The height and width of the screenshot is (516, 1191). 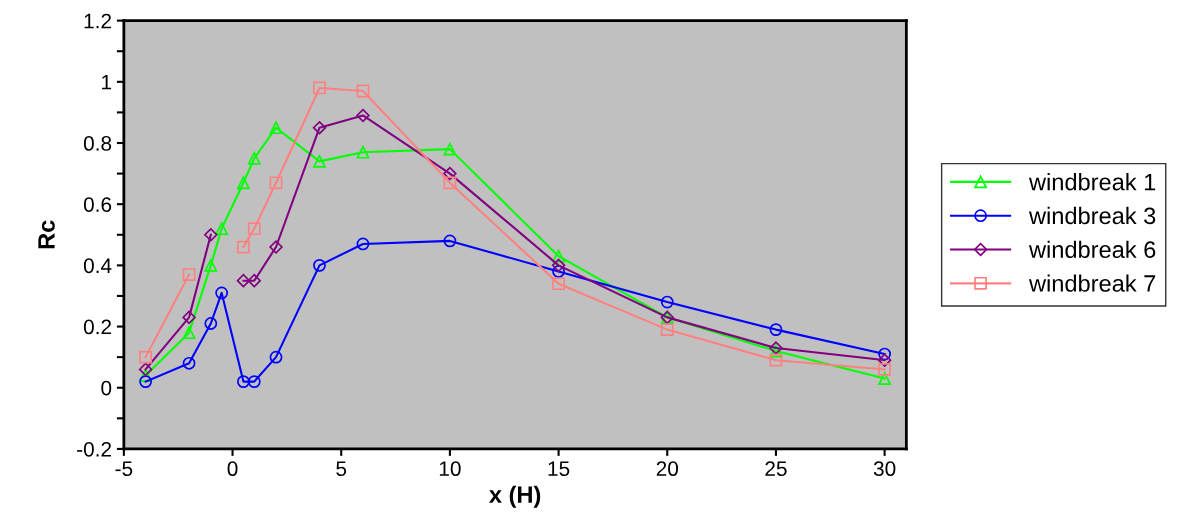 What do you see at coordinates (1092, 283) in the screenshot?
I see `legend-label: windbreak 7` at bounding box center [1092, 283].